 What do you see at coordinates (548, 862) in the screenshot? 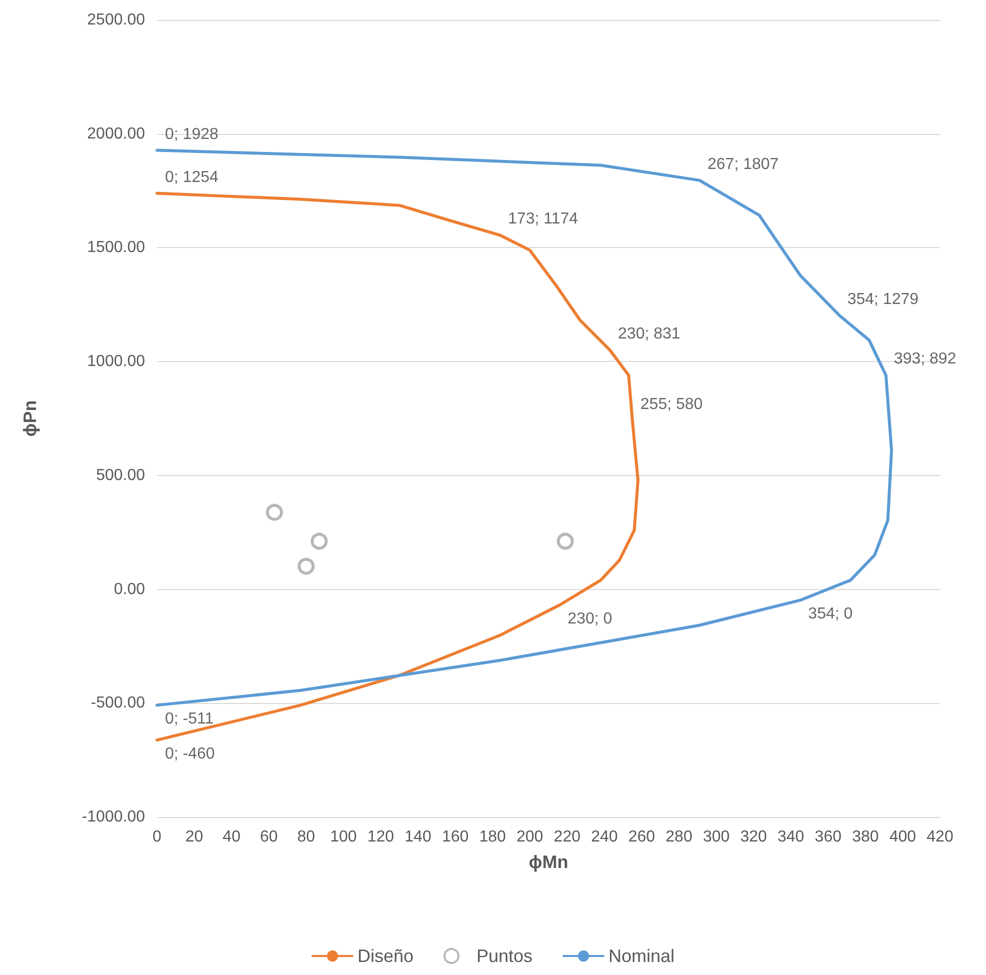
I see `x-axis-title: ϕMn` at bounding box center [548, 862].